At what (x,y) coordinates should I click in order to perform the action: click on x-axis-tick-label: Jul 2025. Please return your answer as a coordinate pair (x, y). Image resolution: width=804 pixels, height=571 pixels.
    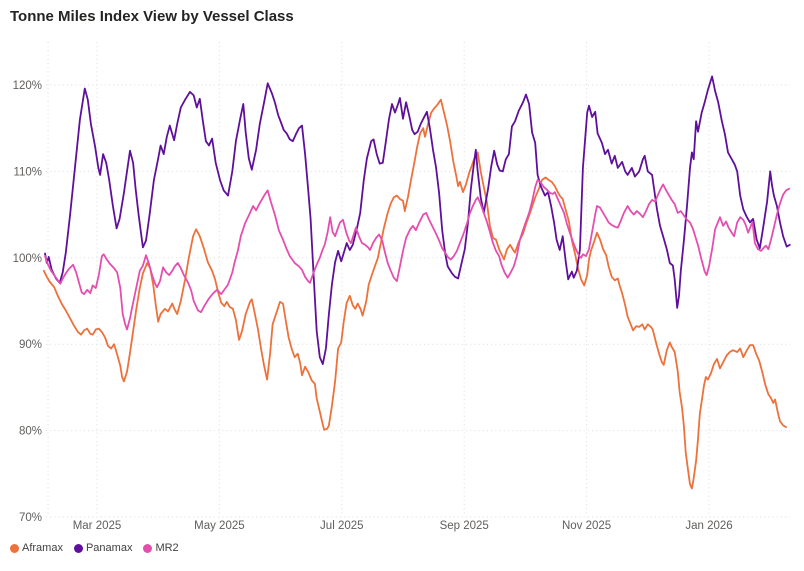
    Looking at the image, I should click on (341, 526).